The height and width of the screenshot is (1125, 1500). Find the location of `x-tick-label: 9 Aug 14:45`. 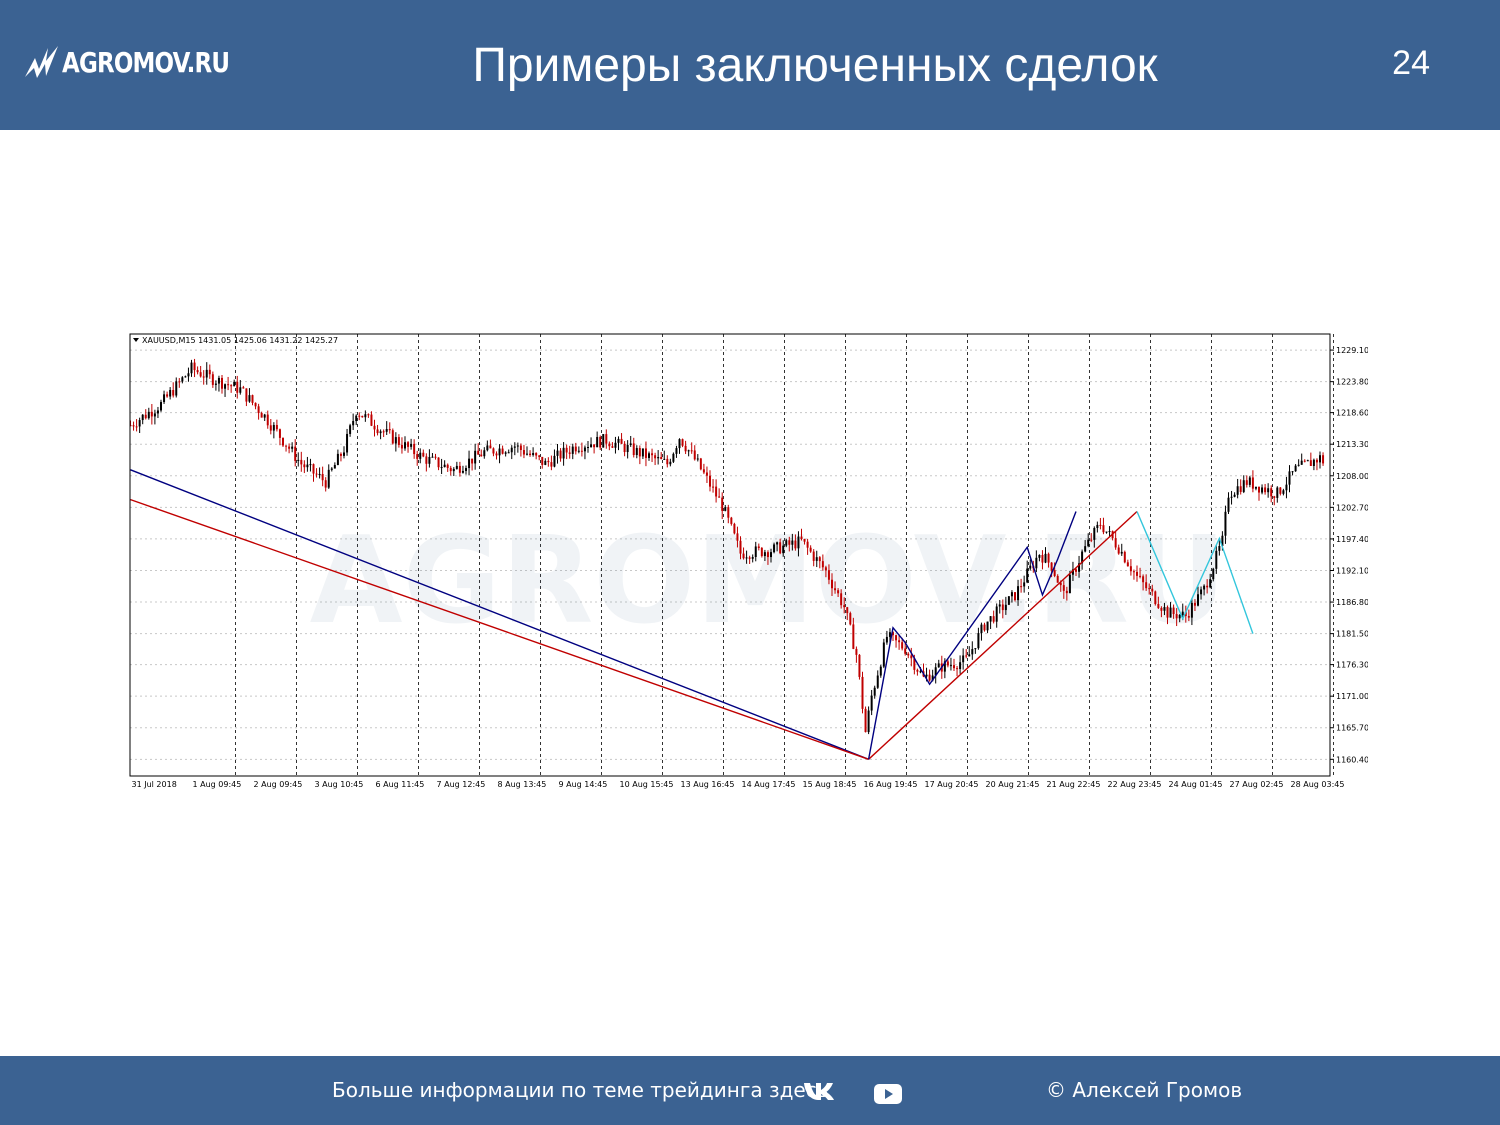

x-tick-label: 9 Aug 14:45 is located at coordinates (583, 784).